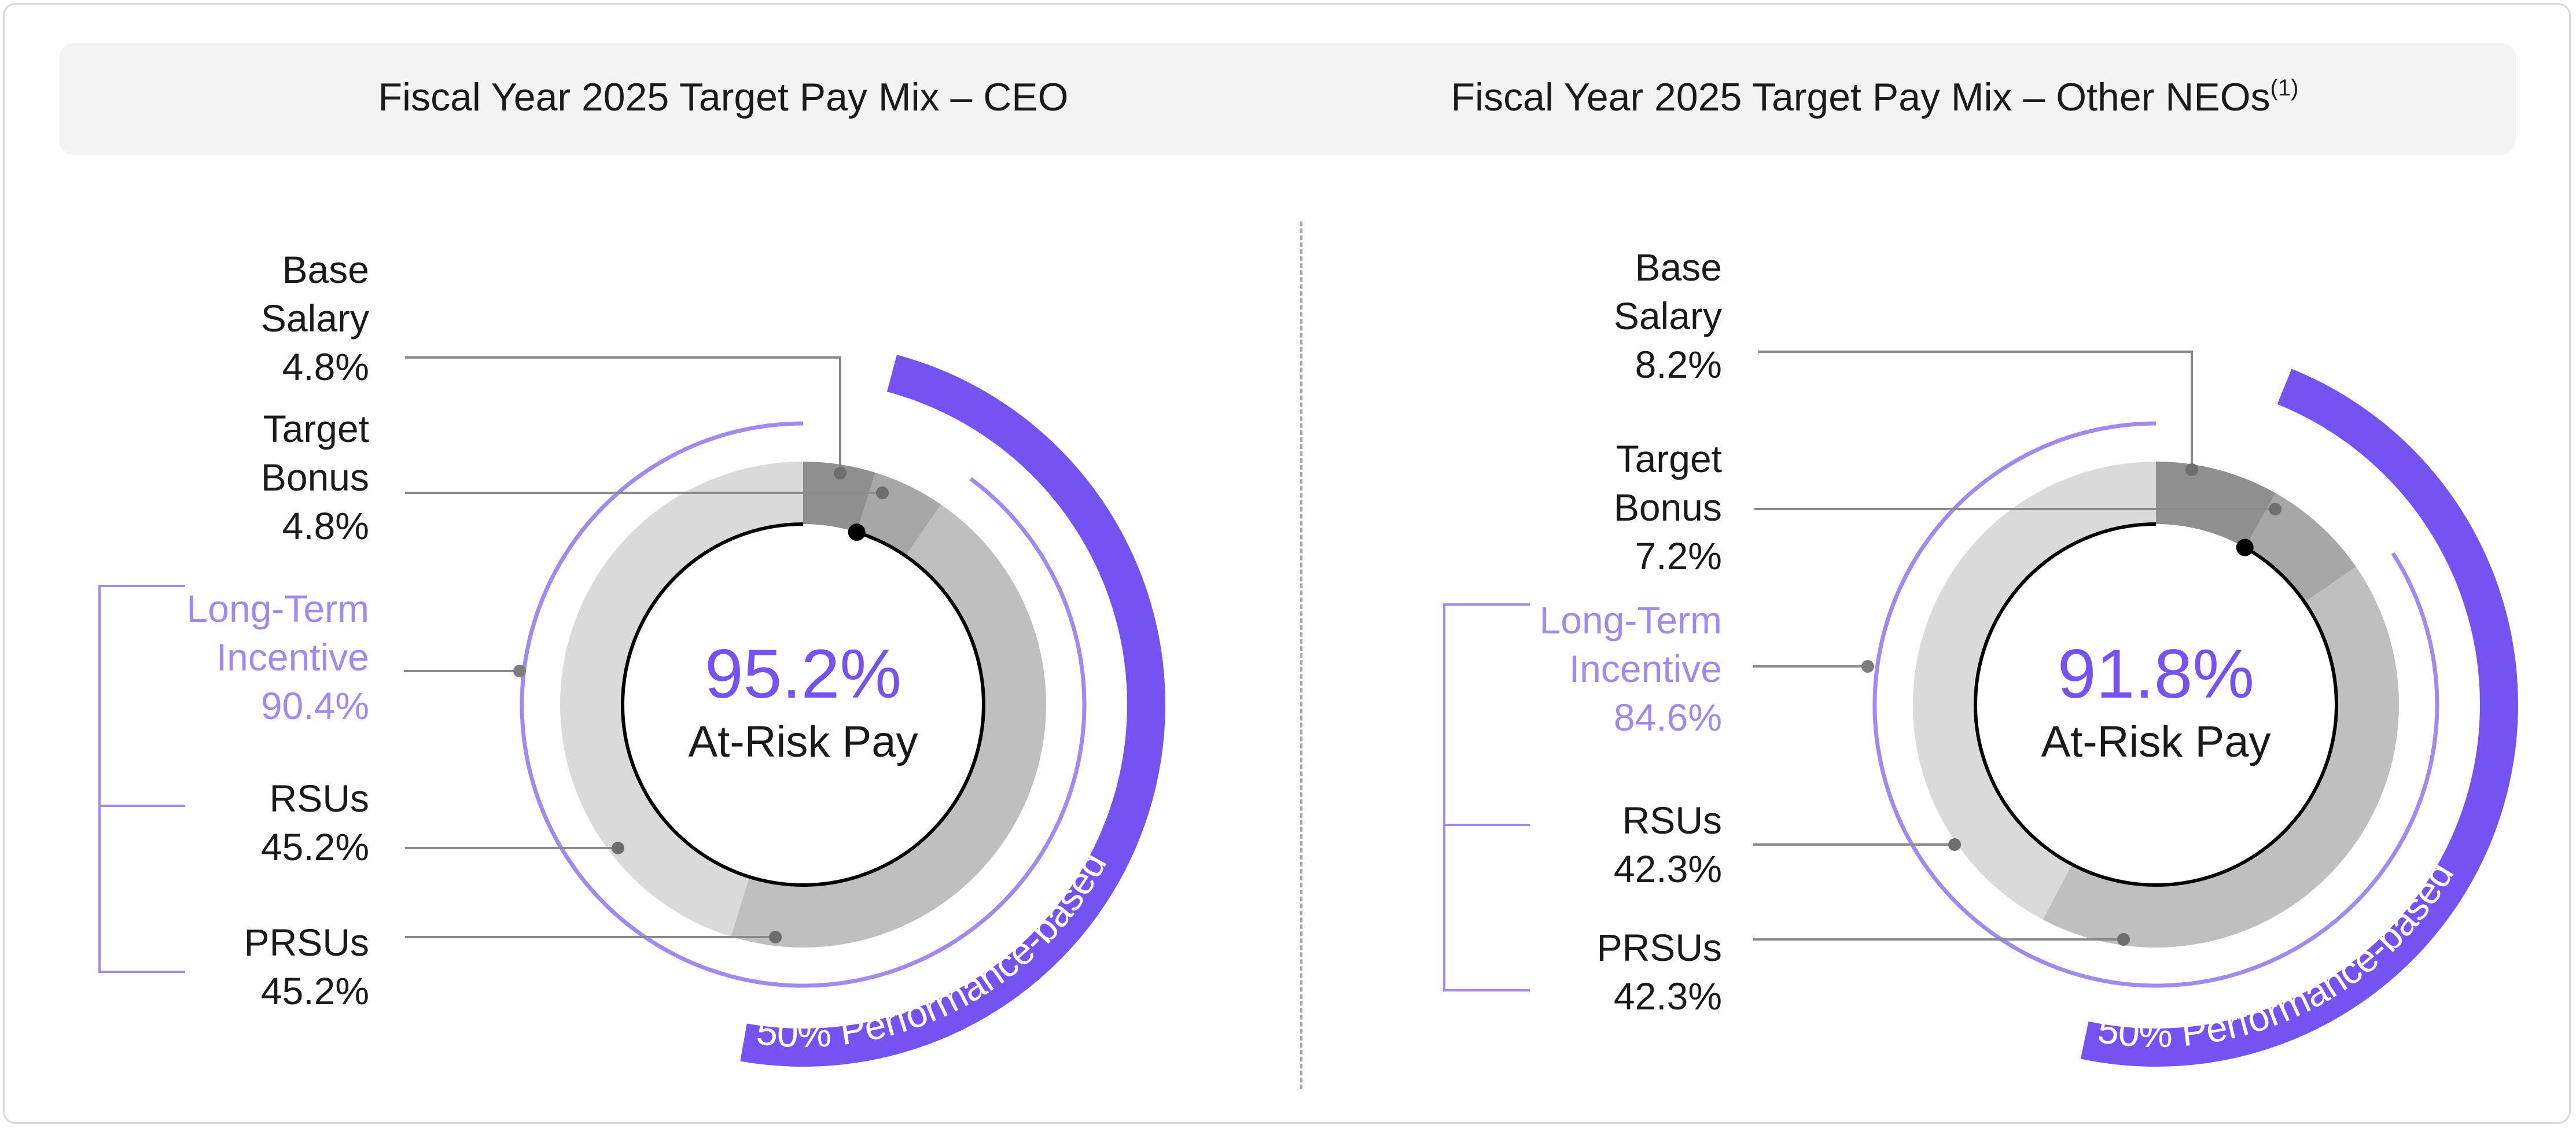 This screenshot has width=2576, height=1128. I want to click on label-base-salary-ceo: Base Salary 4.8%, so click(247, 318).